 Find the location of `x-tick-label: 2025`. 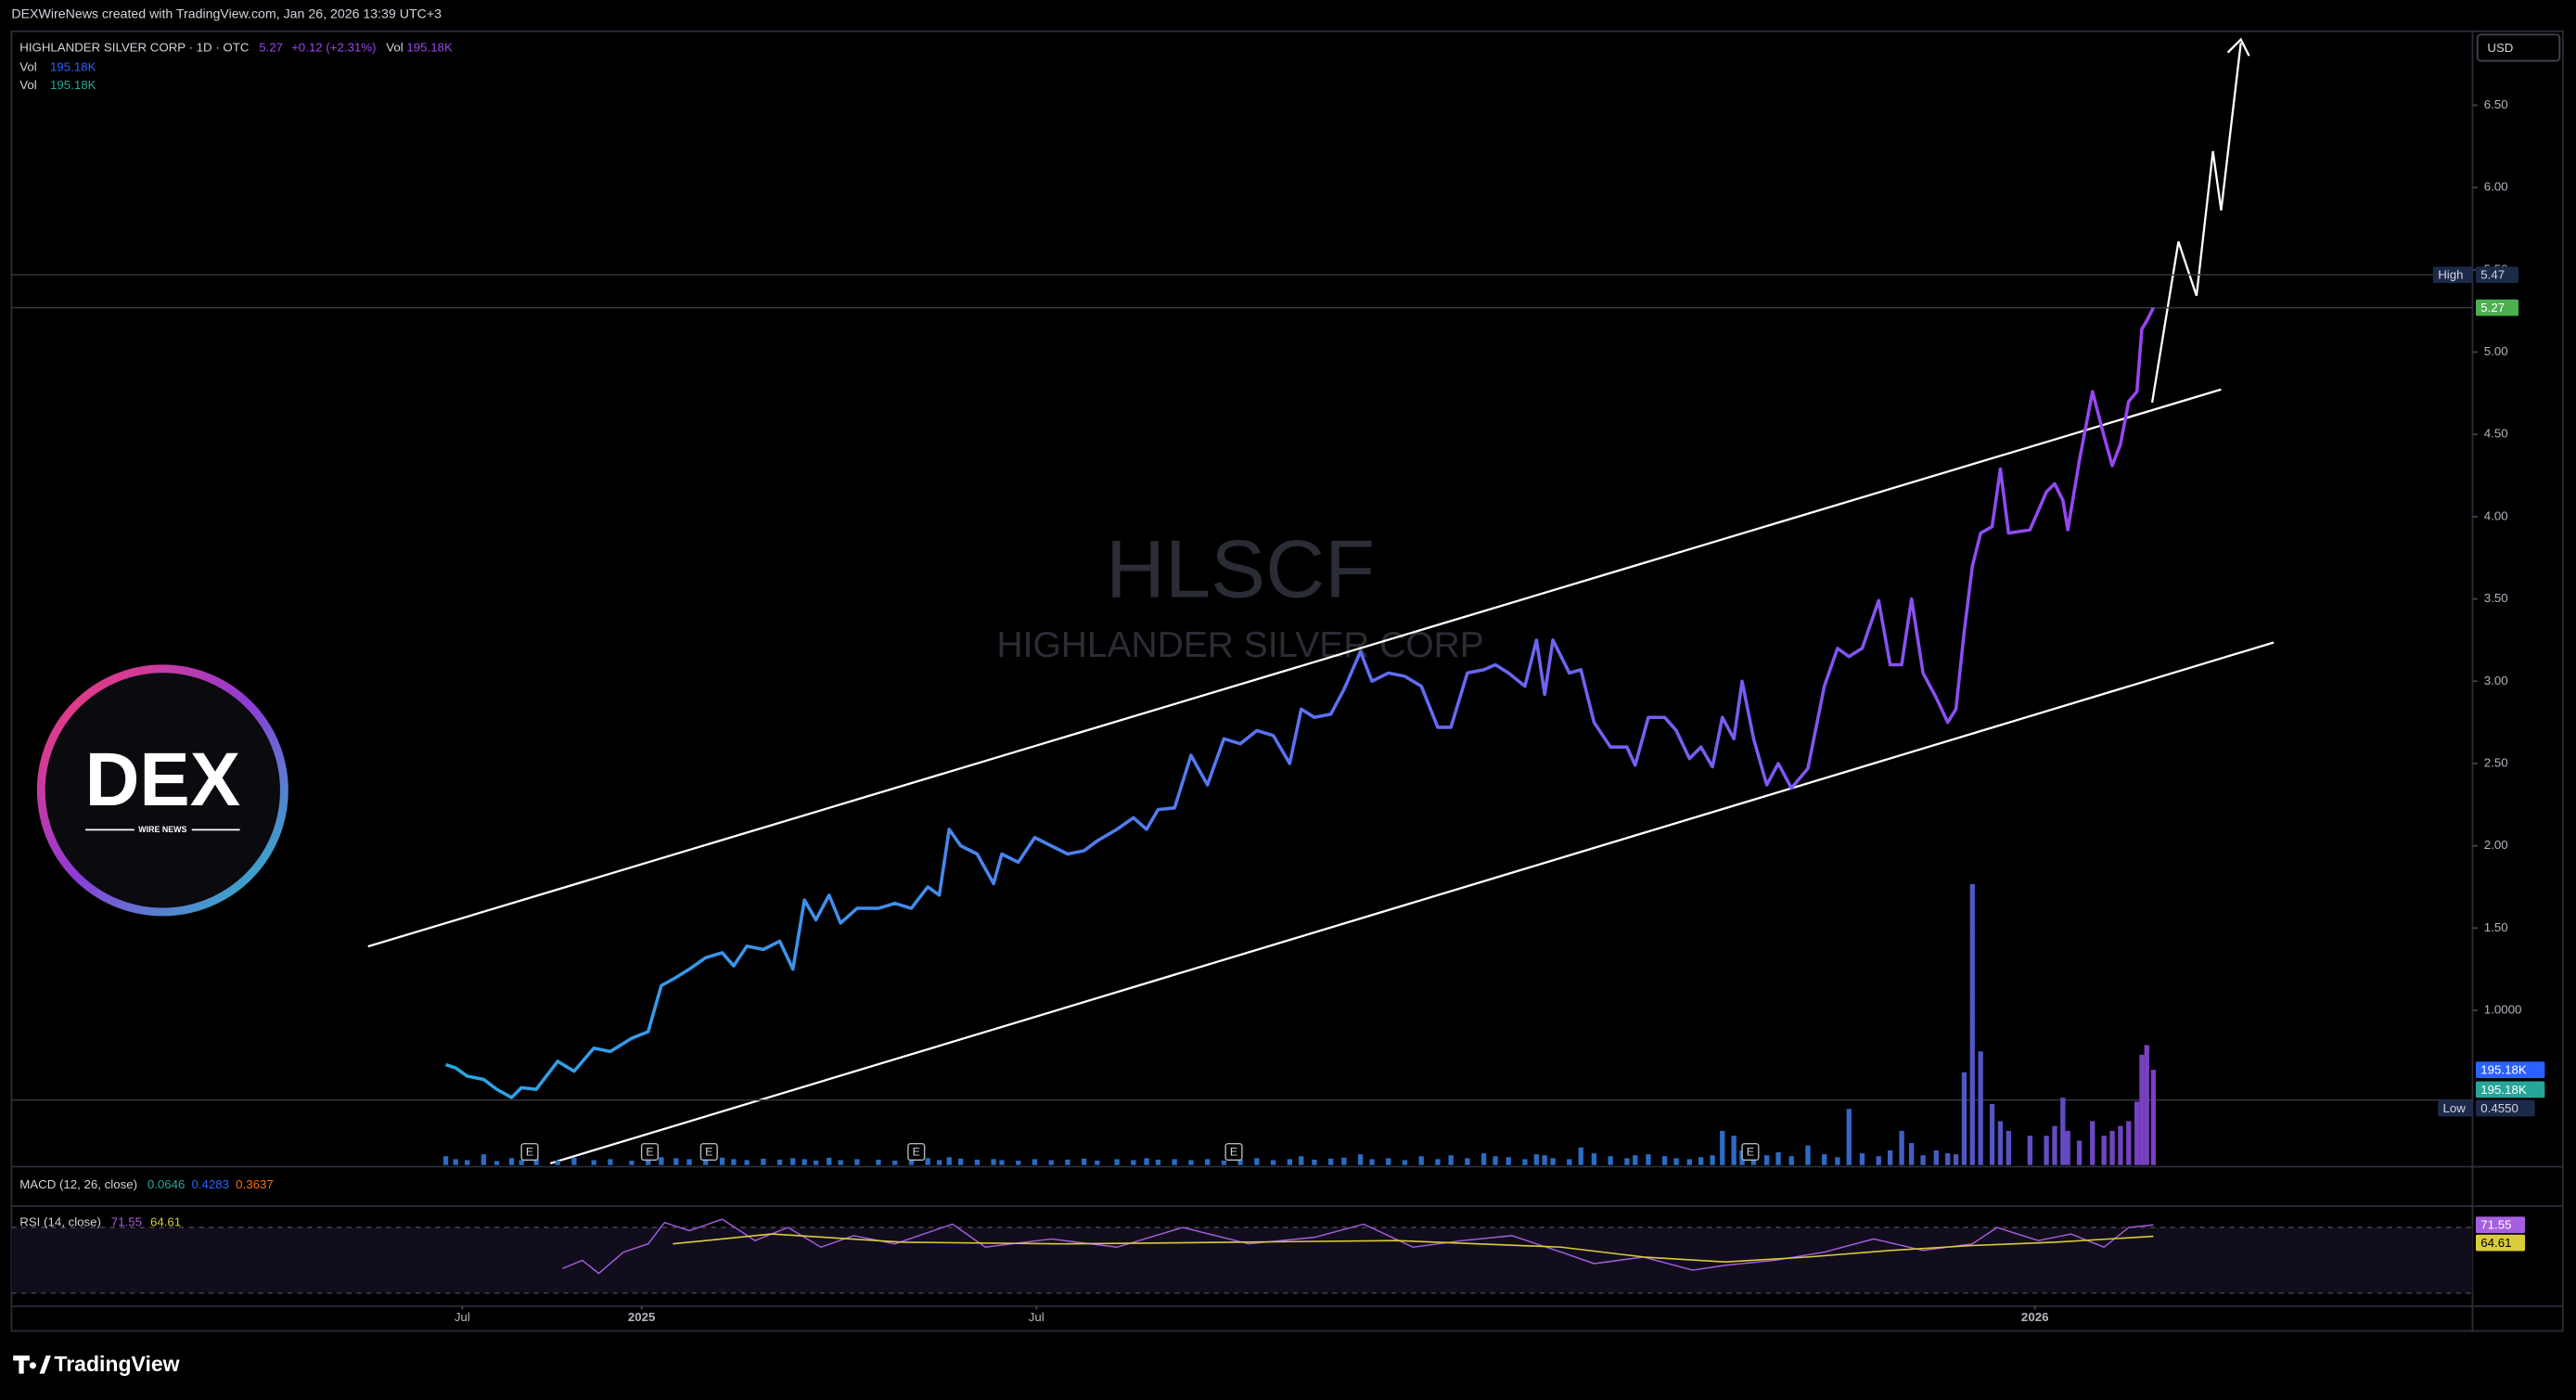

x-tick-label: 2025 is located at coordinates (642, 1317).